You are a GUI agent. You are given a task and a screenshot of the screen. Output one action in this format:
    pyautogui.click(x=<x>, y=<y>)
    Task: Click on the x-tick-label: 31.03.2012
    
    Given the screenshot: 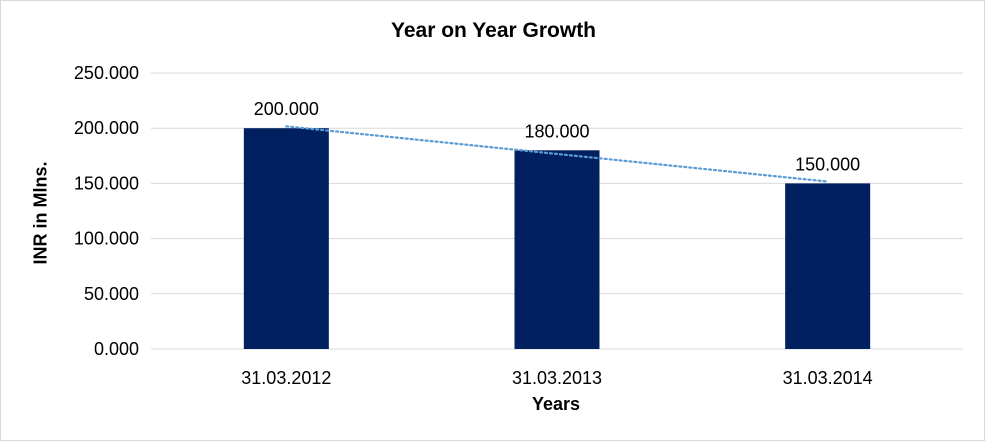 What is the action you would take?
    pyautogui.click(x=286, y=378)
    